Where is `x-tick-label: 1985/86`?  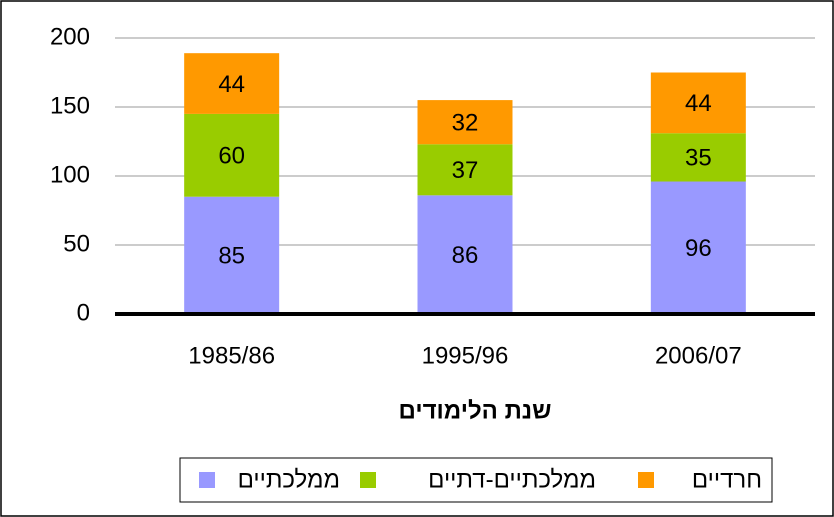
x-tick-label: 1985/86 is located at coordinates (231, 355).